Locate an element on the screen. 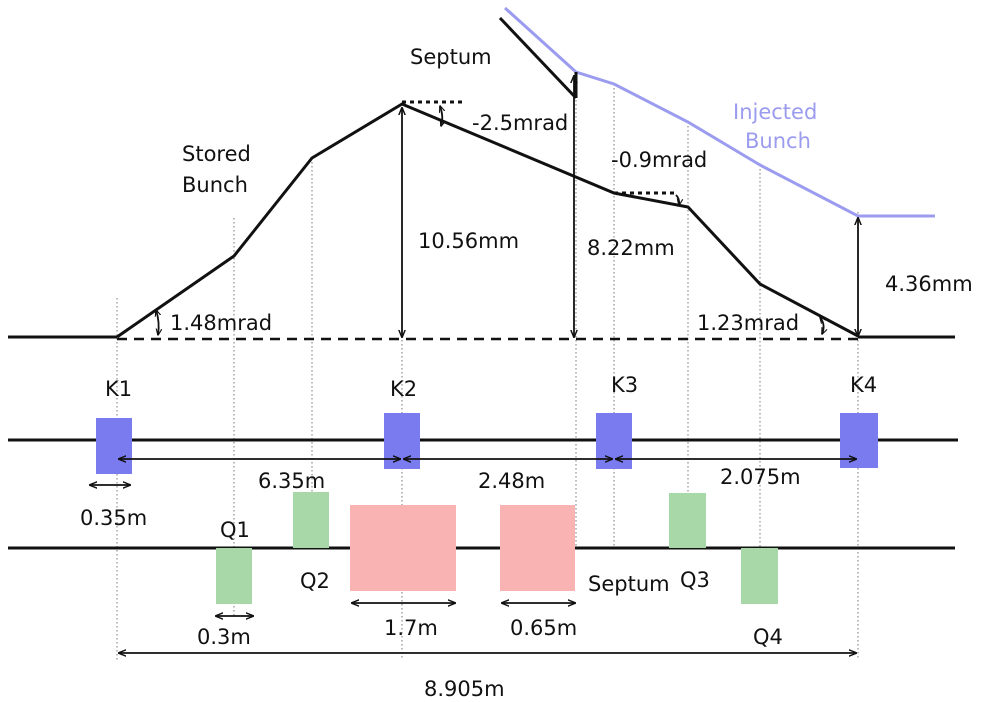 The height and width of the screenshot is (702, 982). quadrupole-q3 is located at coordinates (687, 520).